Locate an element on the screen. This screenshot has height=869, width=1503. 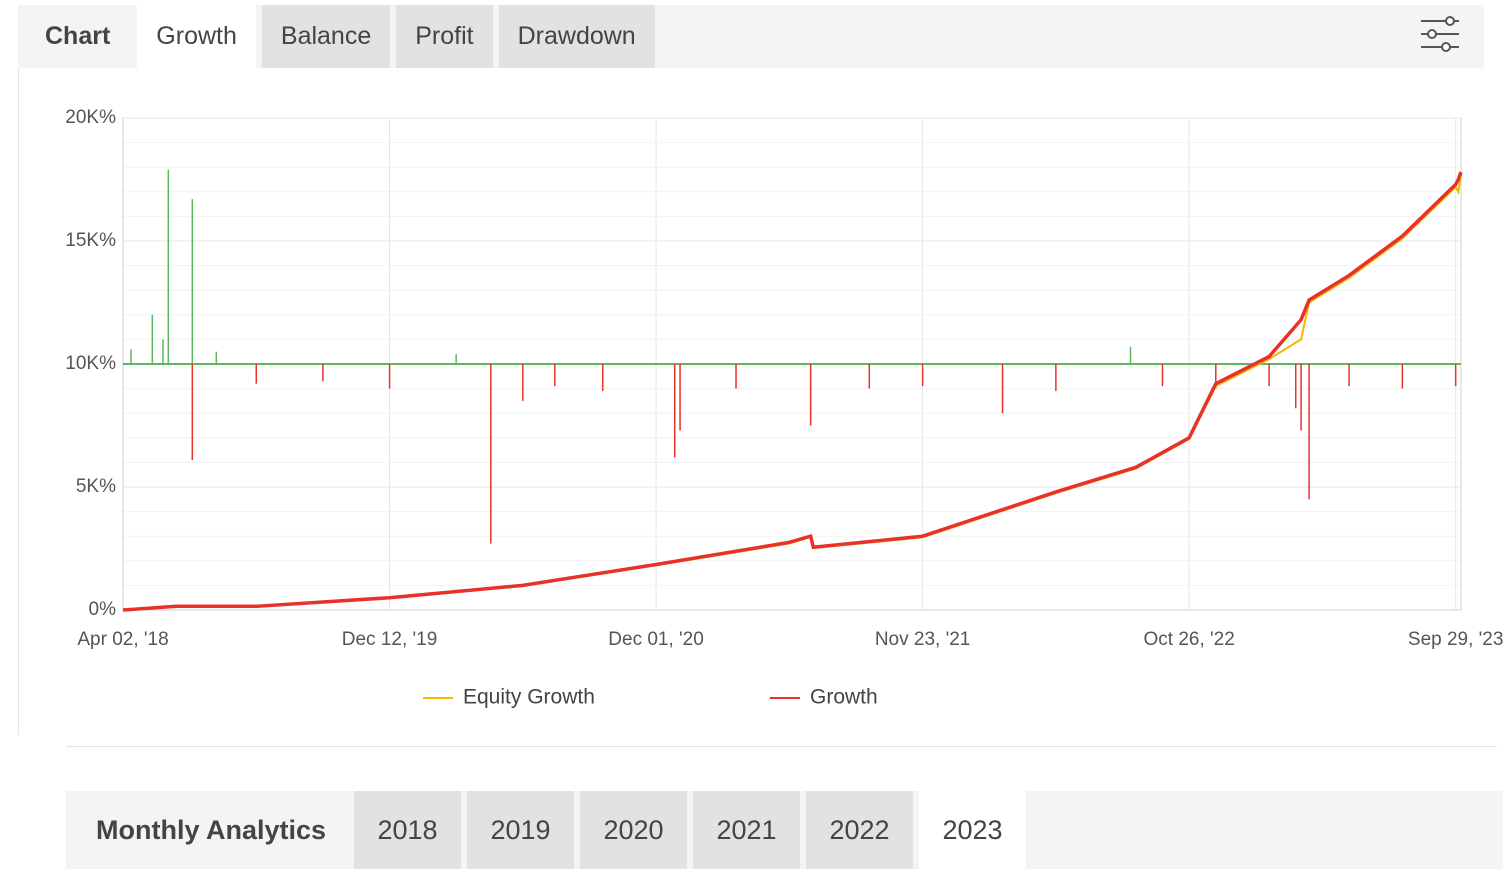
year-tab: 2018 is located at coordinates (408, 830).